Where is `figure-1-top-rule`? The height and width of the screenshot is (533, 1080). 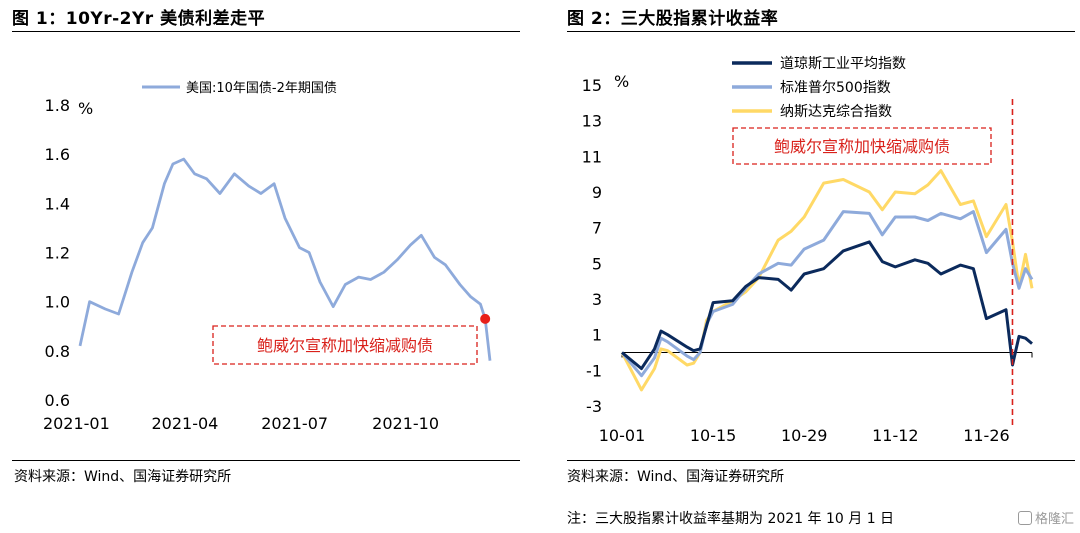
figure-1-top-rule is located at coordinates (266, 31).